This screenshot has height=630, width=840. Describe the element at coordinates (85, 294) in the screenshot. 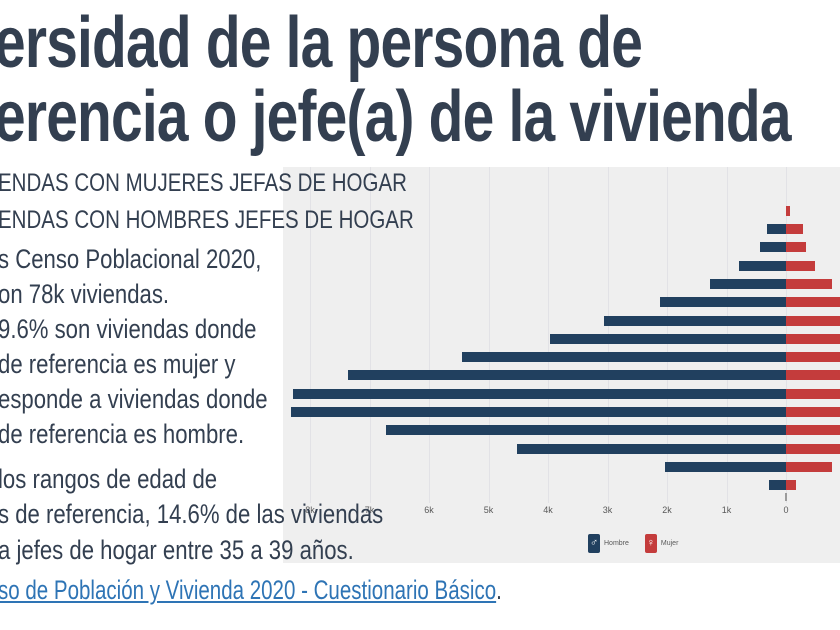

I see `body-line: on 78k viviendas.` at that location.